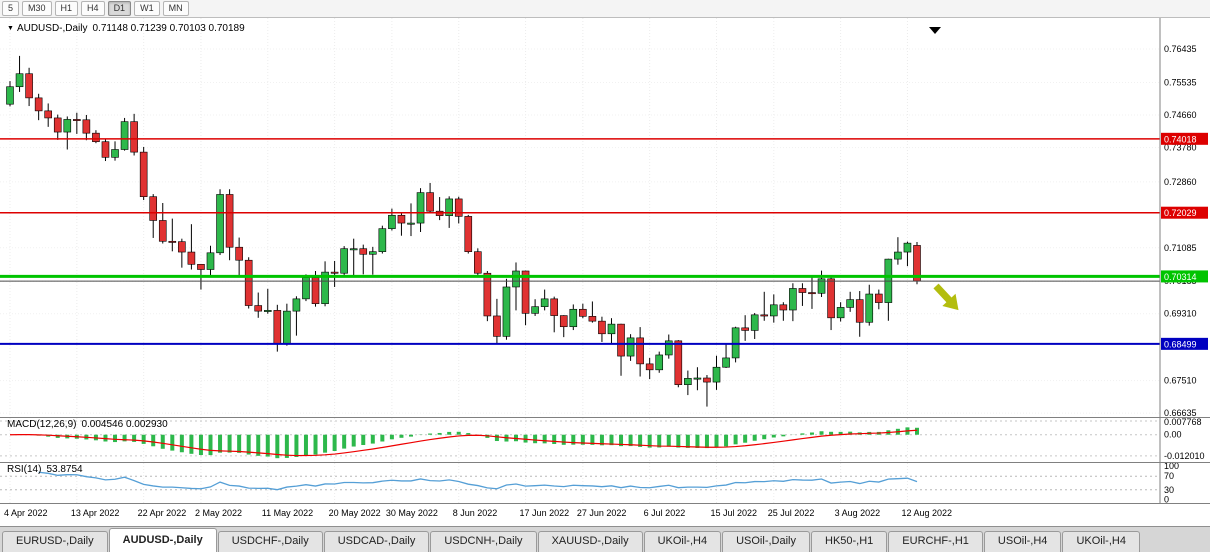 The width and height of the screenshot is (1210, 552). Describe the element at coordinates (1180, 248) in the screenshot. I see `price-axis-tick: 0.71085` at that location.